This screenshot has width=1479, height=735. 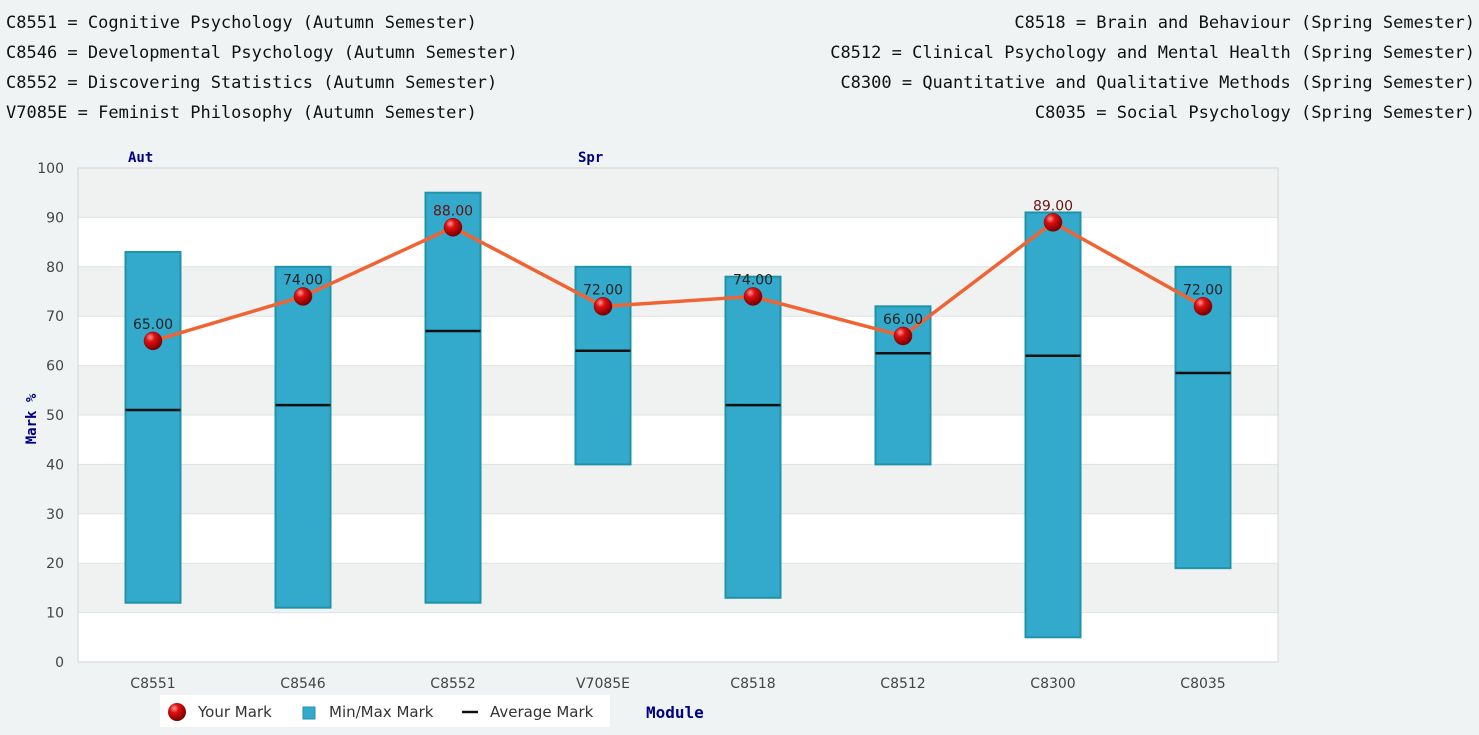 I want to click on legend-min-max-label: Min/Max Mark, so click(x=381, y=712).